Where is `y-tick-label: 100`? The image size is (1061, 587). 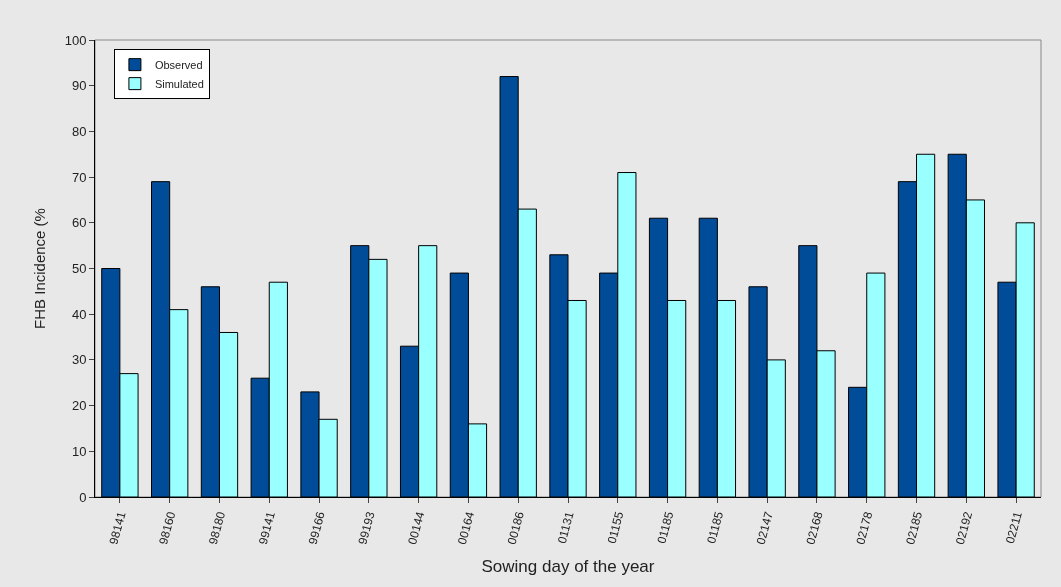
y-tick-label: 100 is located at coordinates (75, 40).